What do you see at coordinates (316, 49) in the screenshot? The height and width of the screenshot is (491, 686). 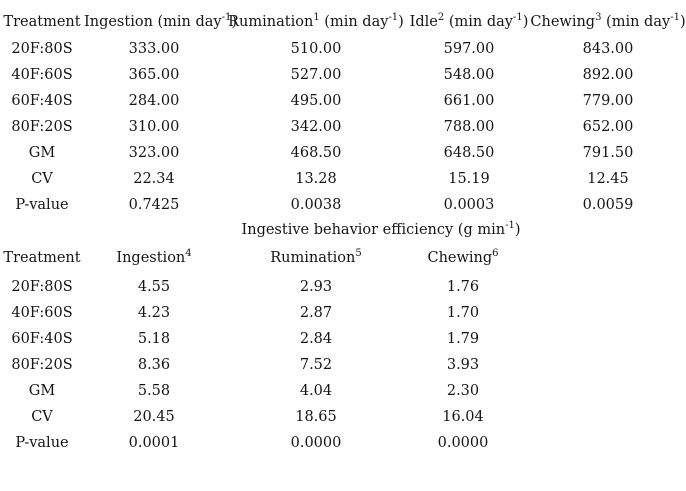 I see `value-cell: 510.00` at bounding box center [316, 49].